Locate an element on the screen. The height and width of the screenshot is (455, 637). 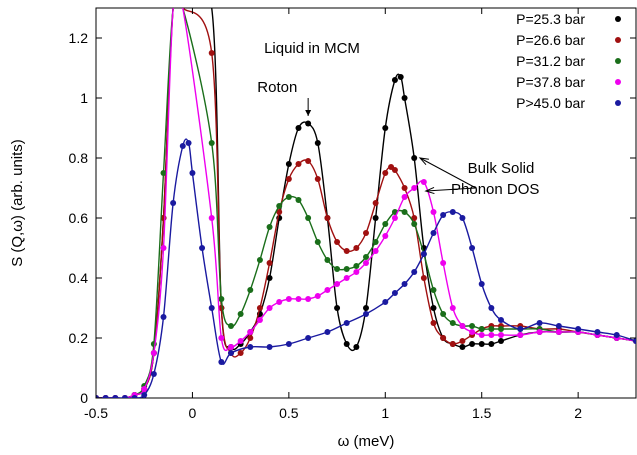
y-tick-label: 0 is located at coordinates (84, 398).